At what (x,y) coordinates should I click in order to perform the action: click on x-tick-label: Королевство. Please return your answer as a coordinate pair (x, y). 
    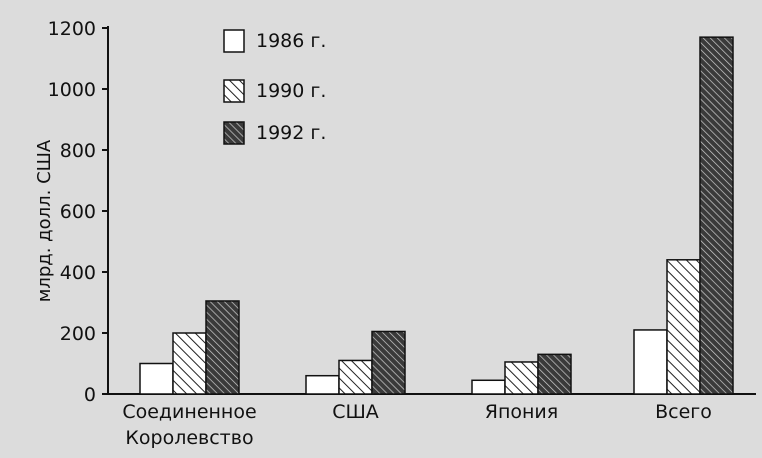
    Looking at the image, I should click on (189, 438).